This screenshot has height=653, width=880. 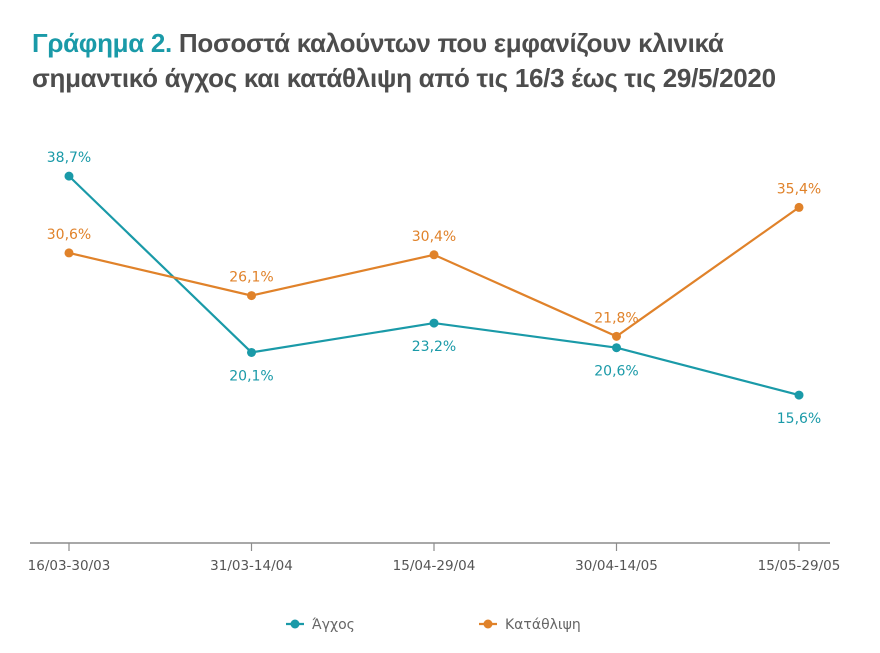 What do you see at coordinates (543, 625) in the screenshot?
I see `legend-label: Κατάθλιψη` at bounding box center [543, 625].